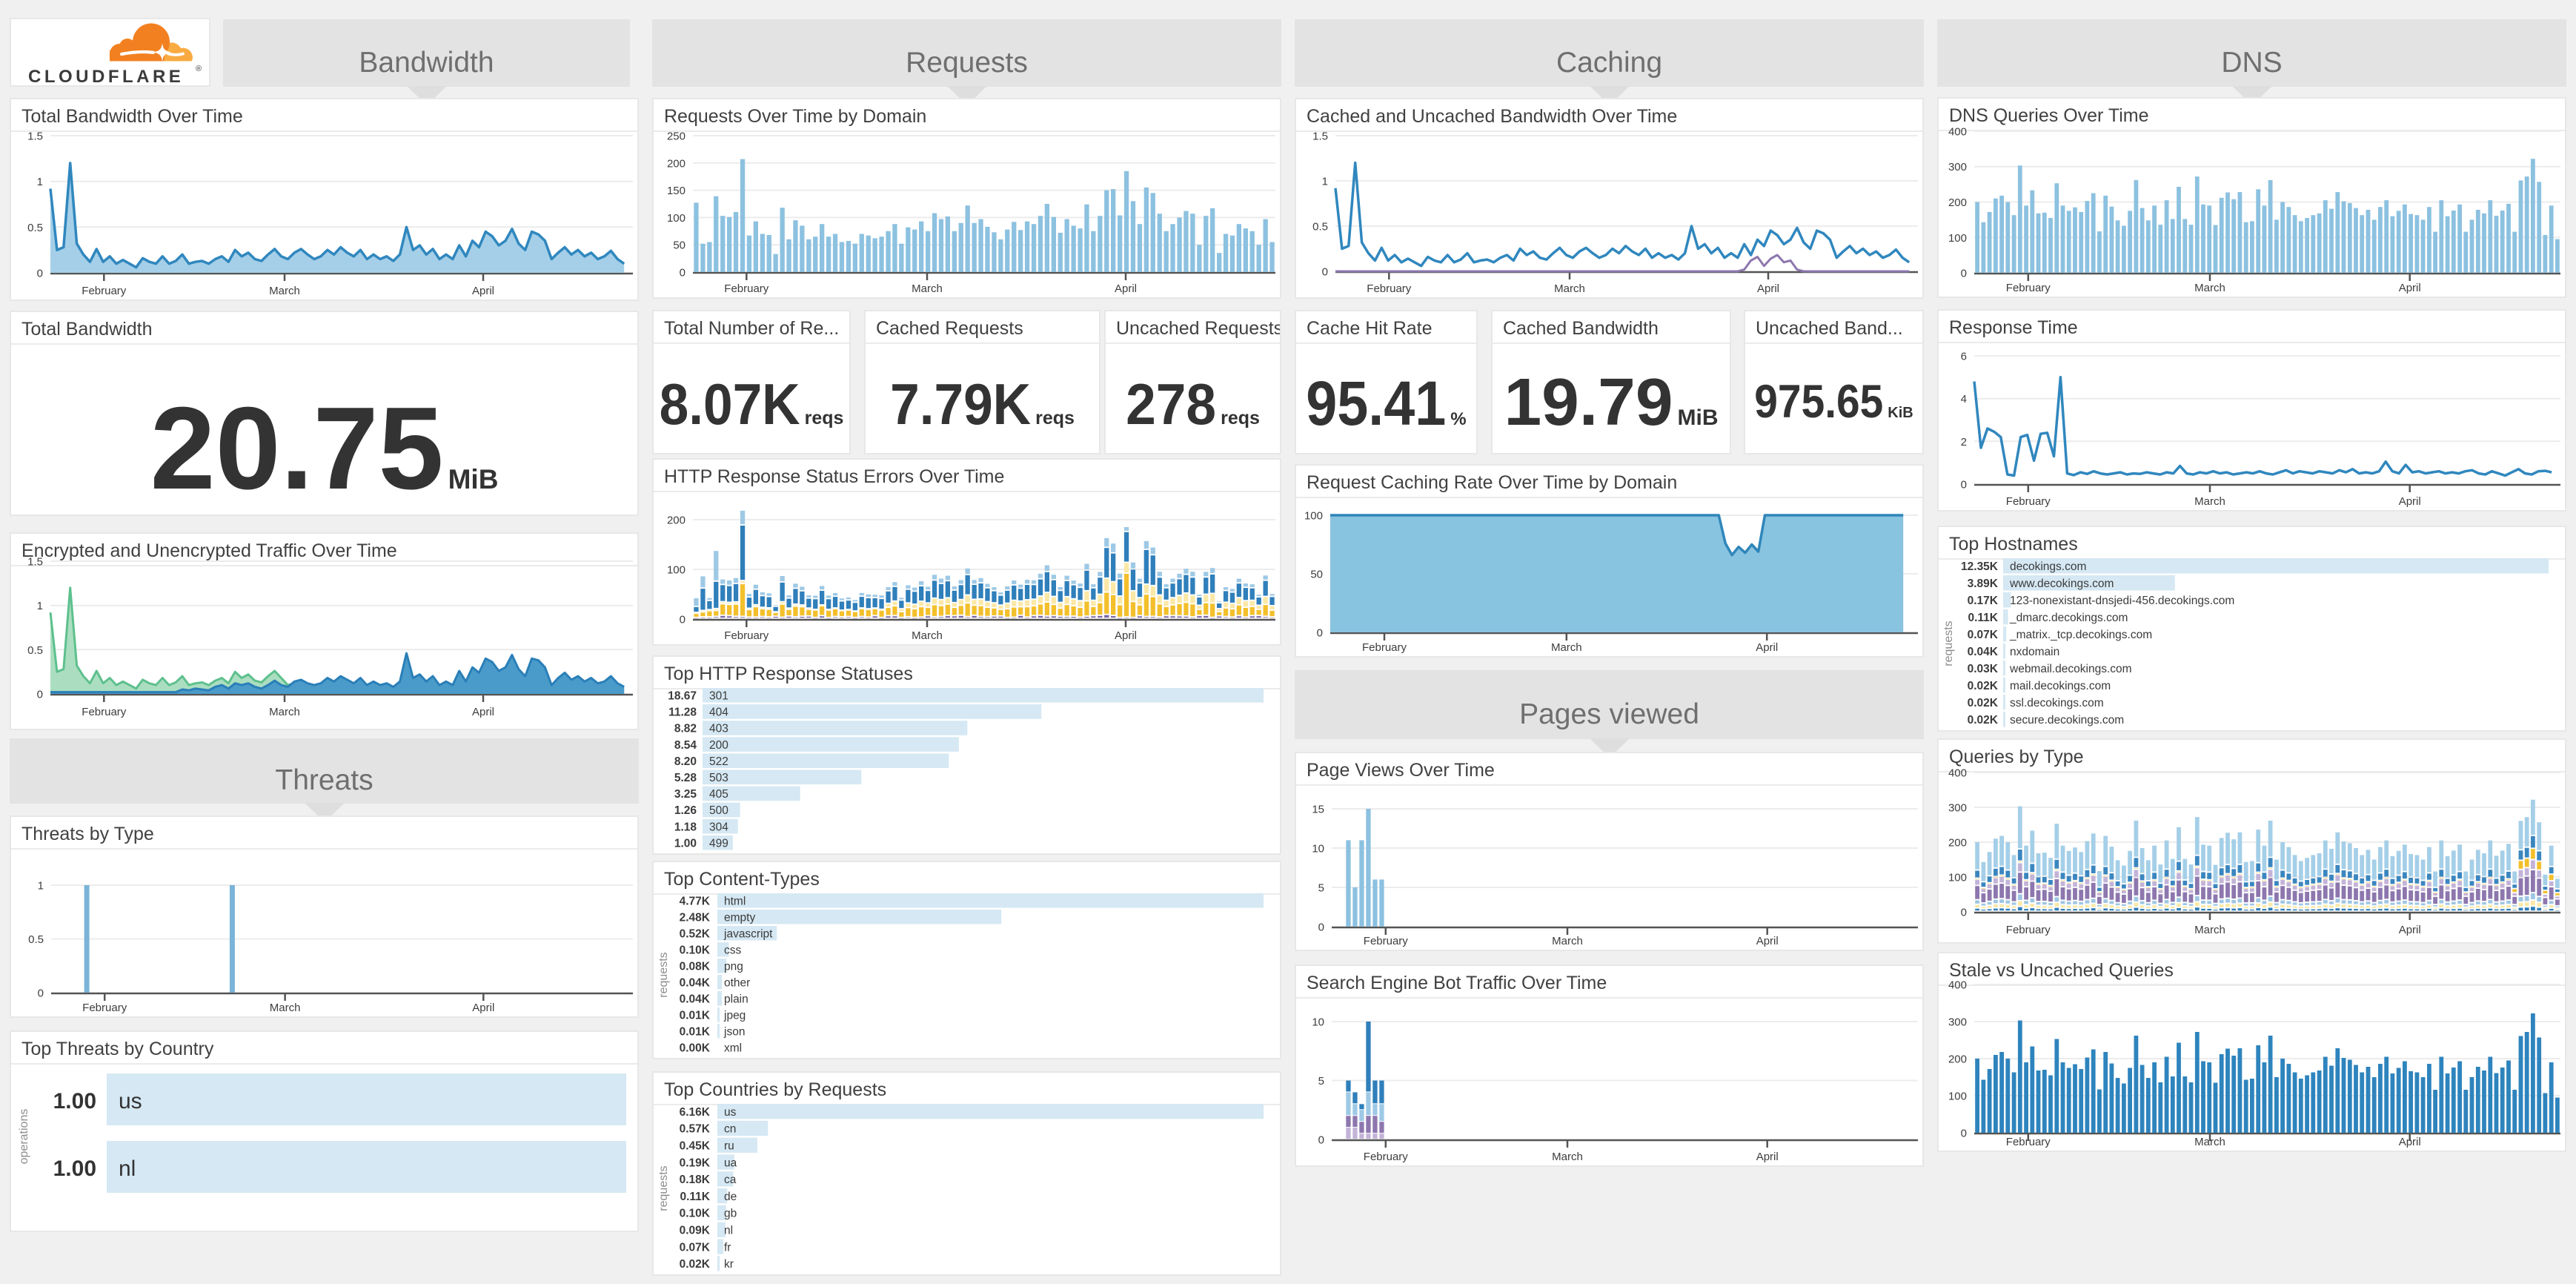 The height and width of the screenshot is (1284, 2576). I want to click on svg-text: xml, so click(733, 1048).